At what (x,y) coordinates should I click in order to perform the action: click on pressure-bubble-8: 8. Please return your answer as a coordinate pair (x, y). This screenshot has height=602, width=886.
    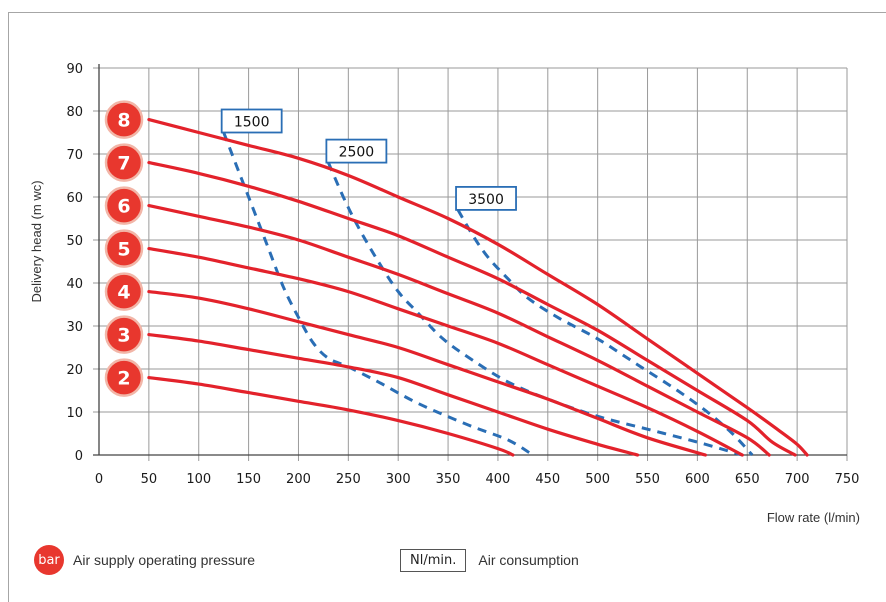
    Looking at the image, I should click on (124, 119).